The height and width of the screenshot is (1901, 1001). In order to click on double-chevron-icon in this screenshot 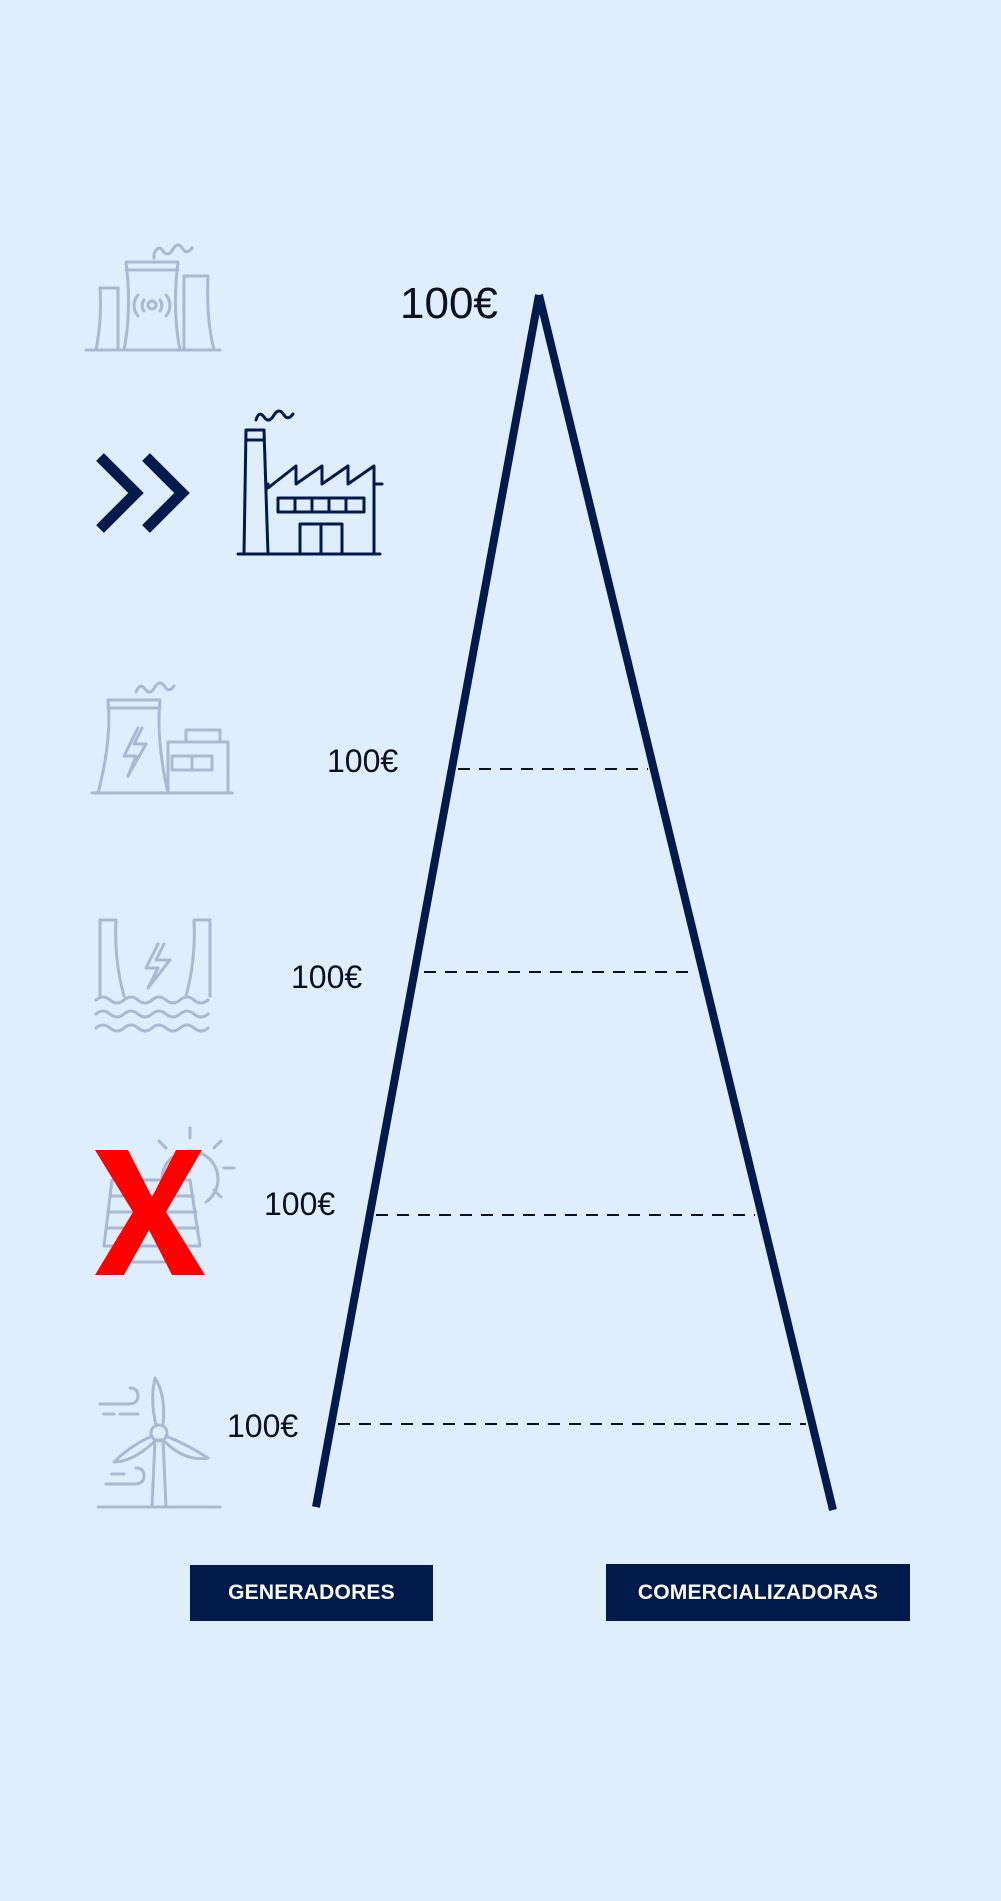, I will do `click(143, 493)`.